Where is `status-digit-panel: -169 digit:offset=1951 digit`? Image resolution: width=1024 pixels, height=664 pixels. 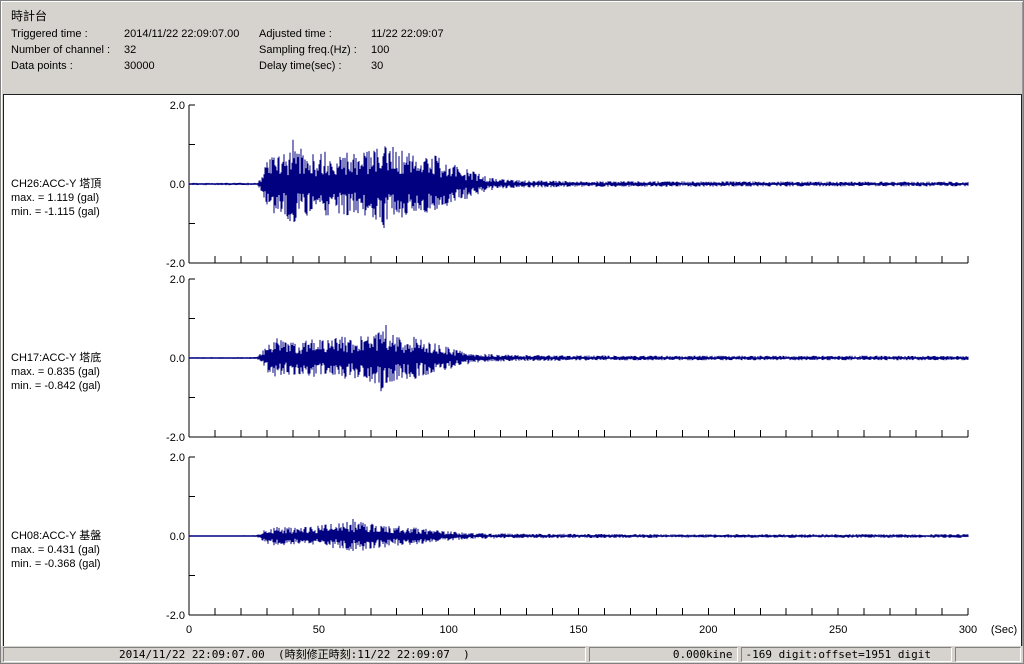 status-digit-panel: -169 digit:offset=1951 digit is located at coordinates (846, 654).